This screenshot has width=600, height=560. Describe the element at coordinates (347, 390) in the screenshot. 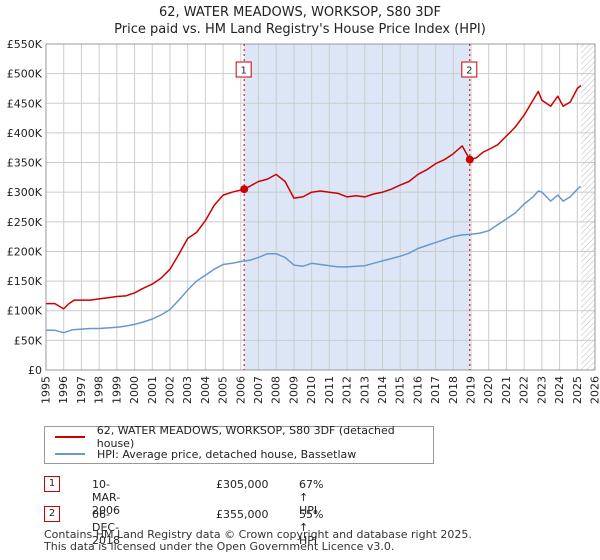

I see `x-tick-label: 2012` at that location.